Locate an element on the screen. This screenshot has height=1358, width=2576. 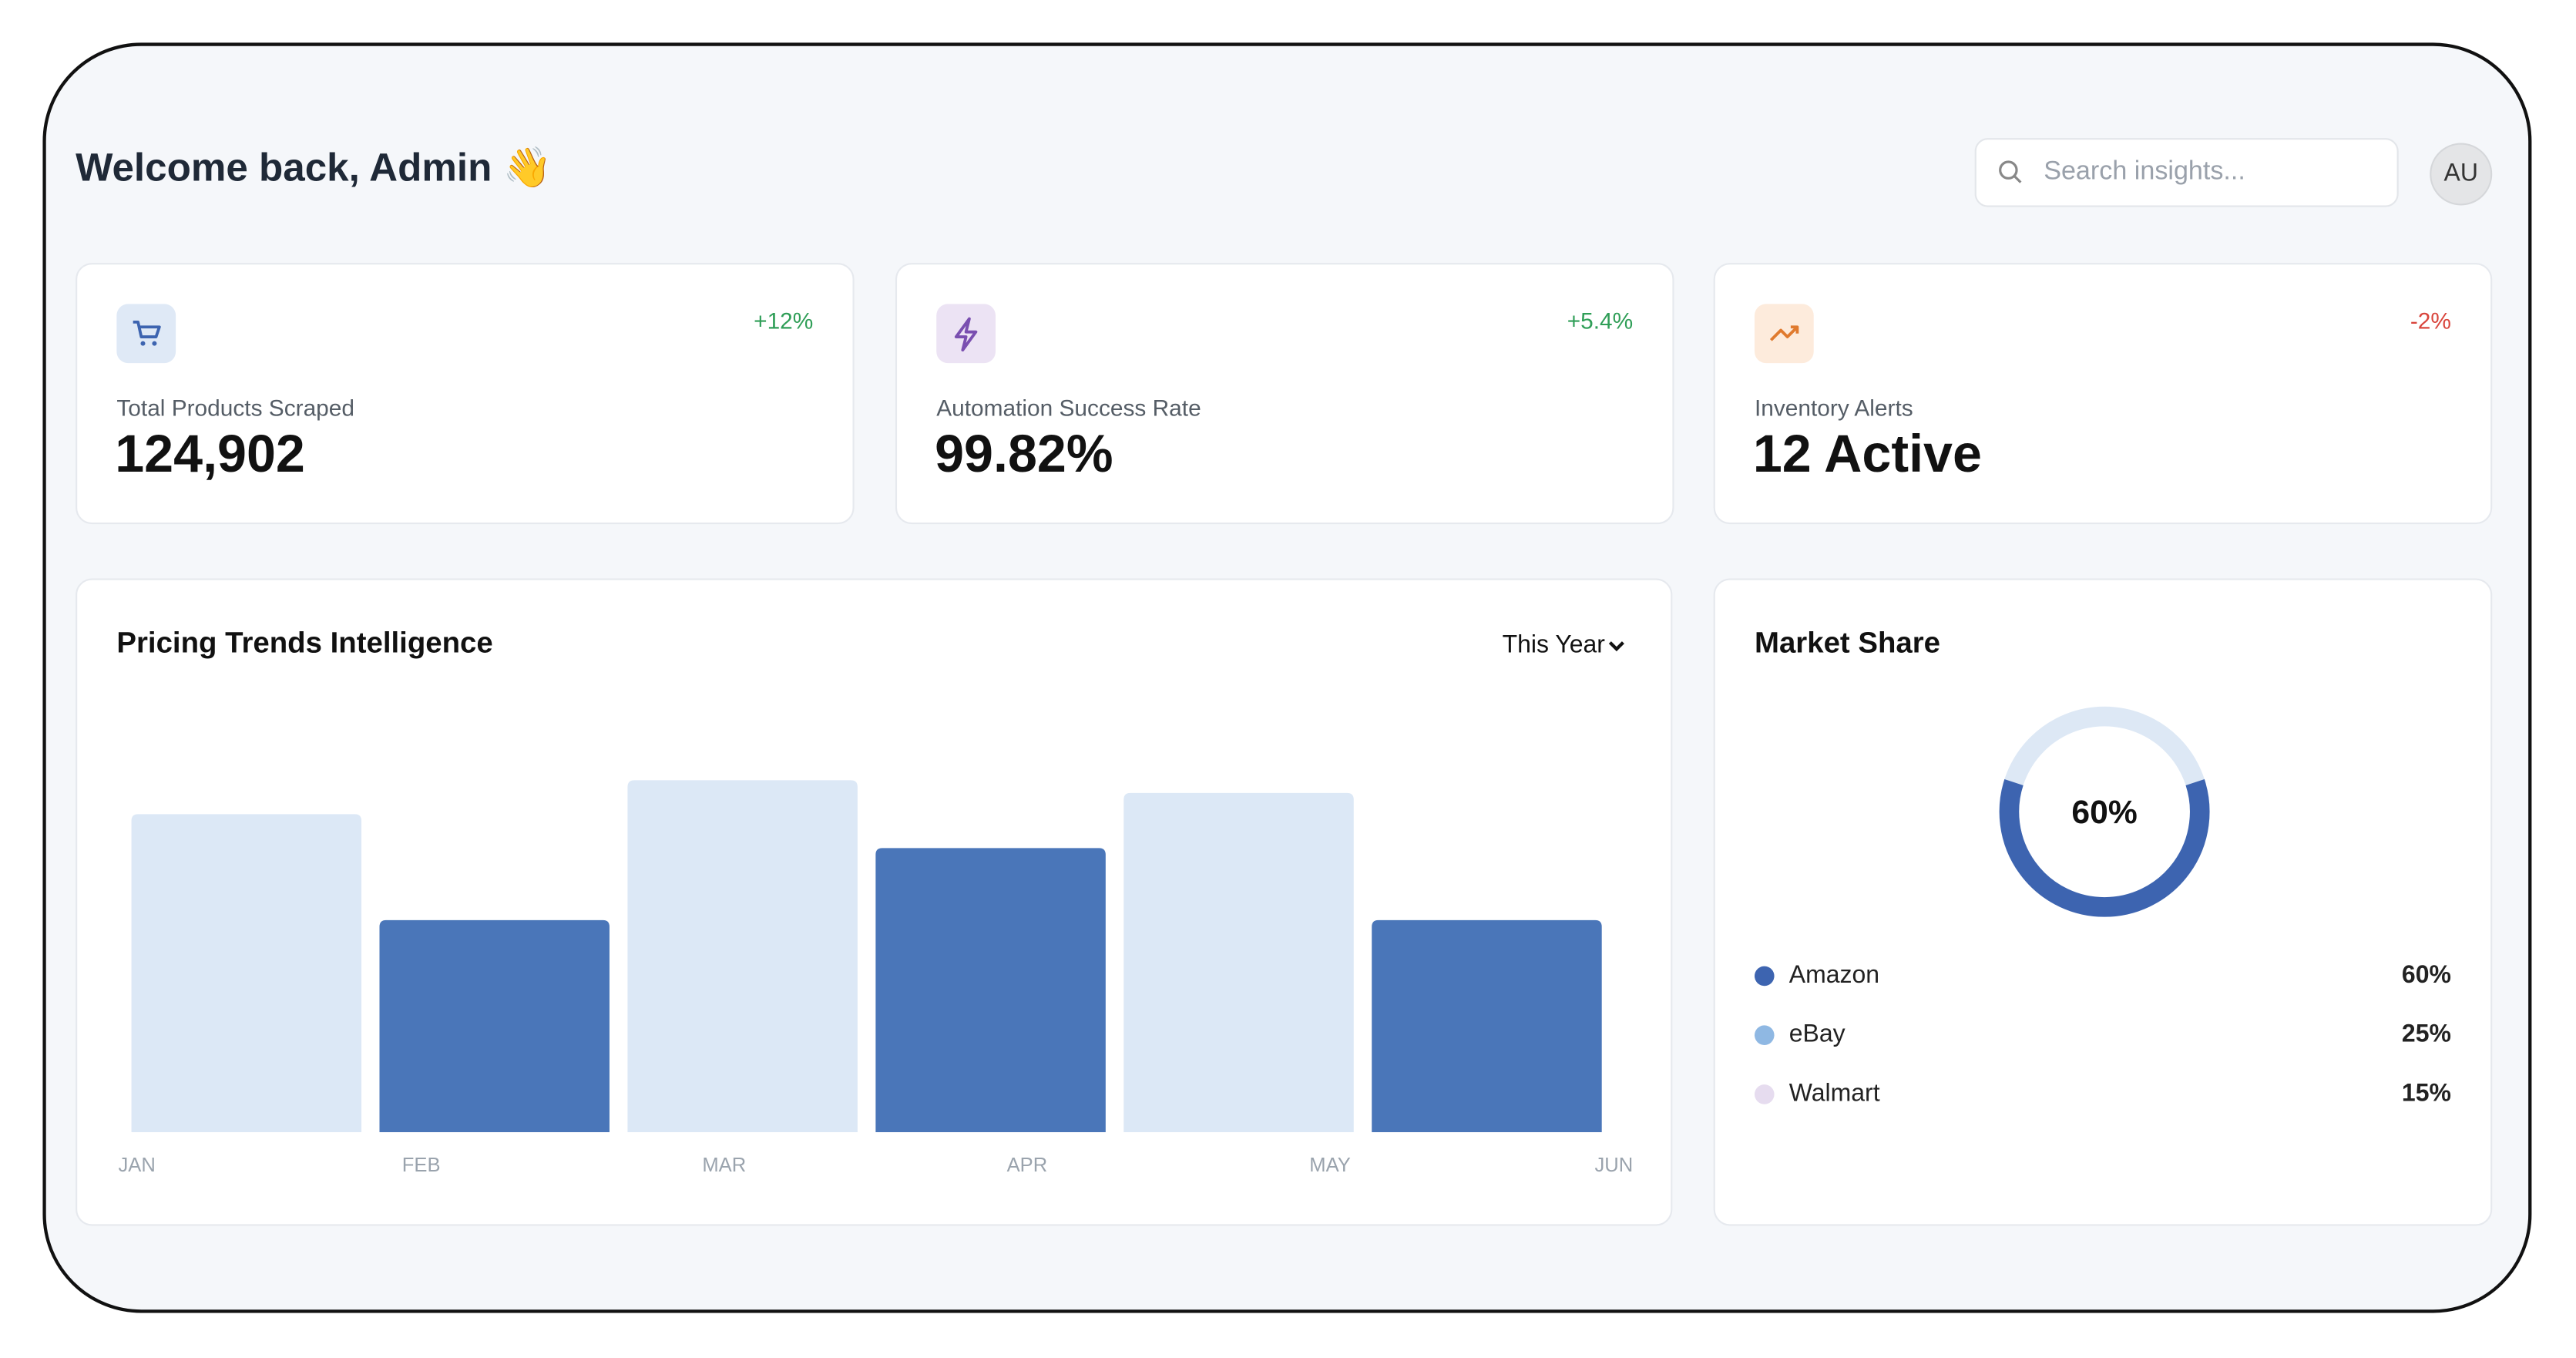
avatar: AU is located at coordinates (2461, 174).